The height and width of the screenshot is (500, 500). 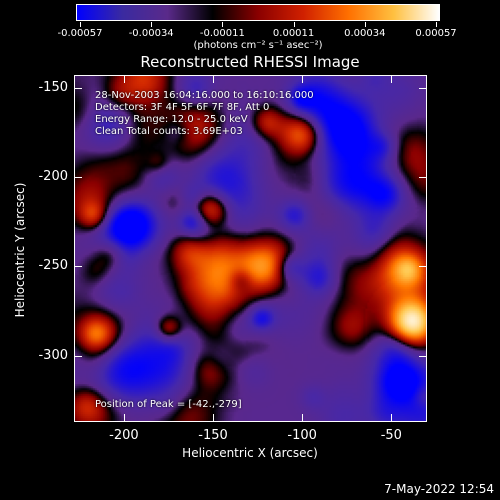 I want to click on y-tick-label: -150, so click(x=53, y=87).